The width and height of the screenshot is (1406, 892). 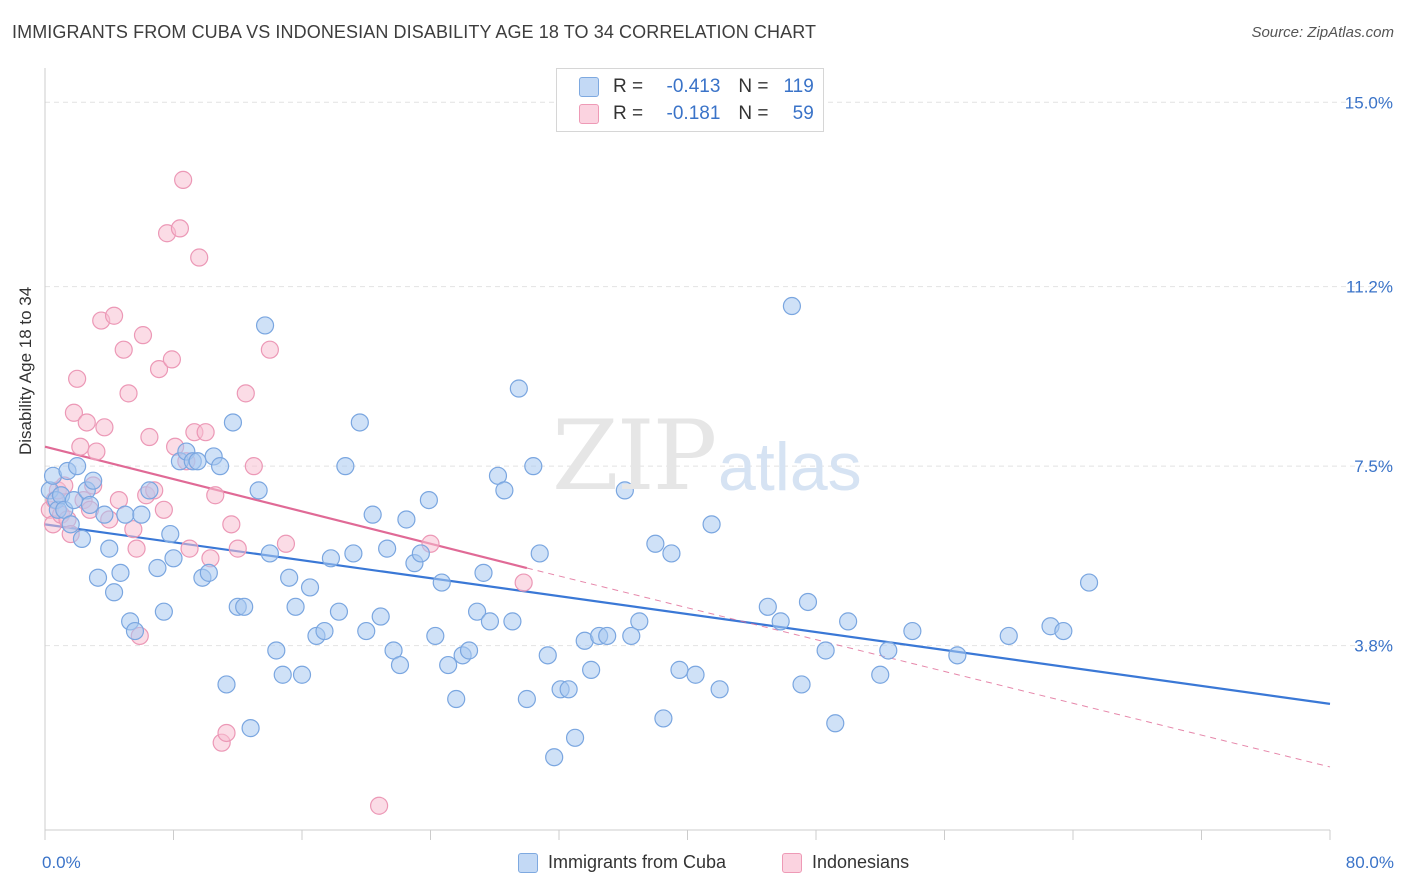 I want to click on watermark-zip: ZIP, so click(x=634, y=456).